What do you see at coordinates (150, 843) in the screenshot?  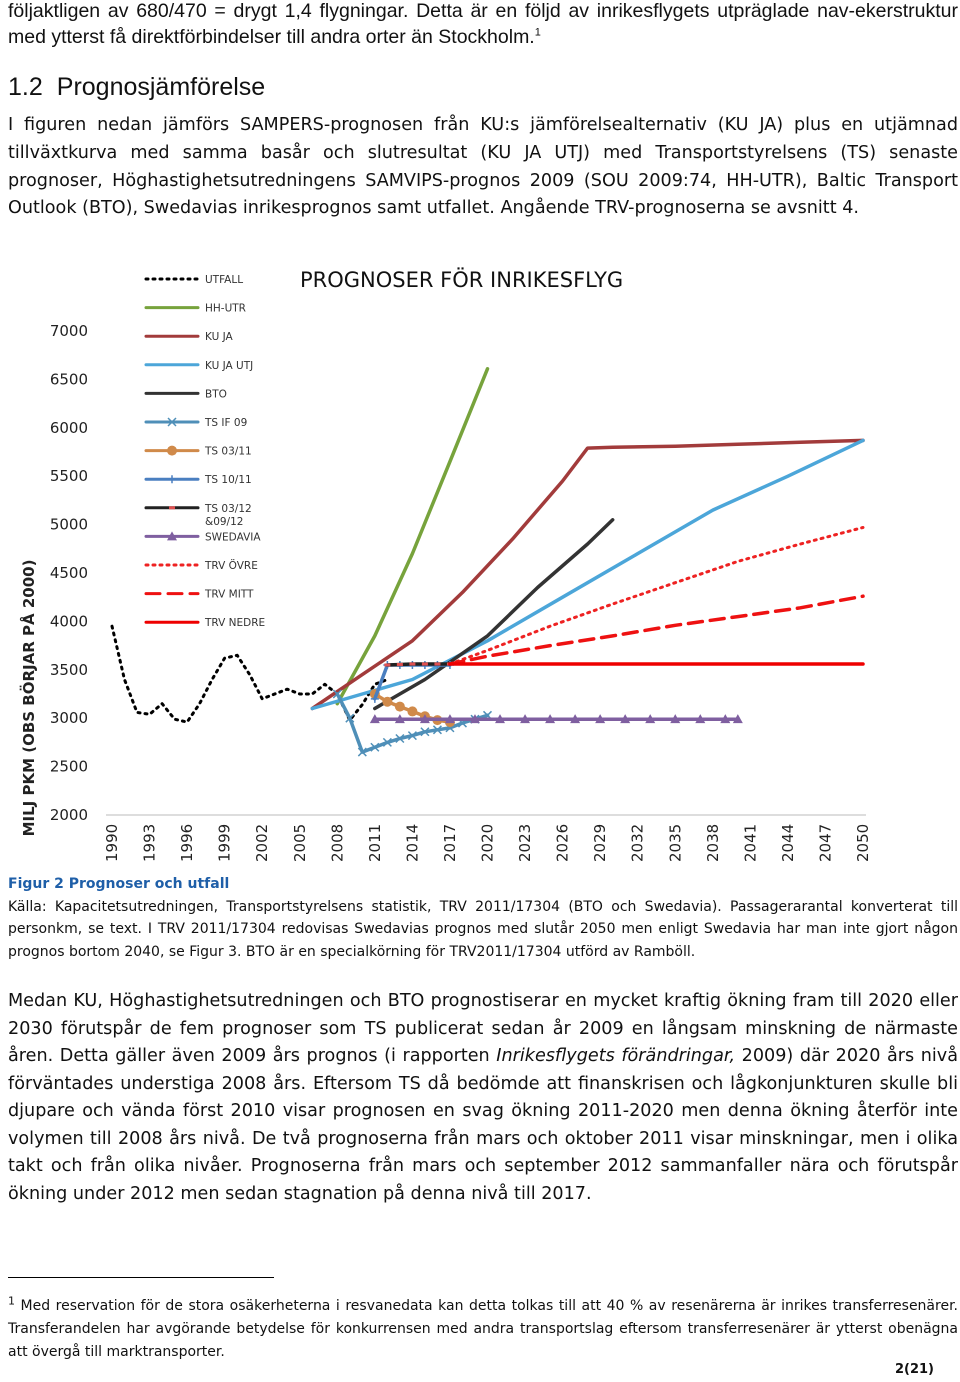 I see `x-tick-label: 1993` at bounding box center [150, 843].